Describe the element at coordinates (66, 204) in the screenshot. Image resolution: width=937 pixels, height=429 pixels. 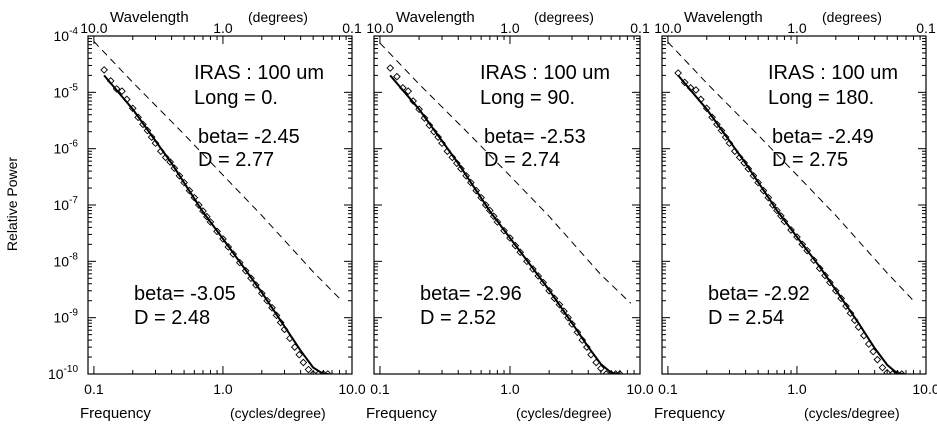
I see `y-tick-label: 10⁻⁷` at that location.